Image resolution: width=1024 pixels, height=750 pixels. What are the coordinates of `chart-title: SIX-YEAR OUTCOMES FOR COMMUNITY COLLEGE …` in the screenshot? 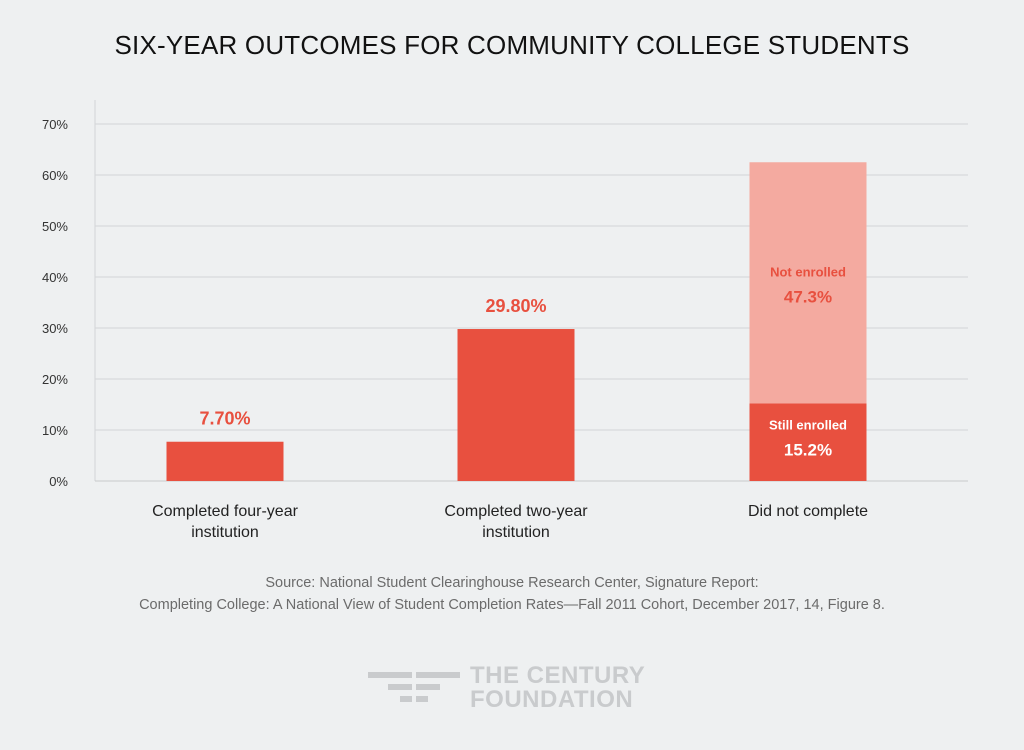 It's located at (512, 45).